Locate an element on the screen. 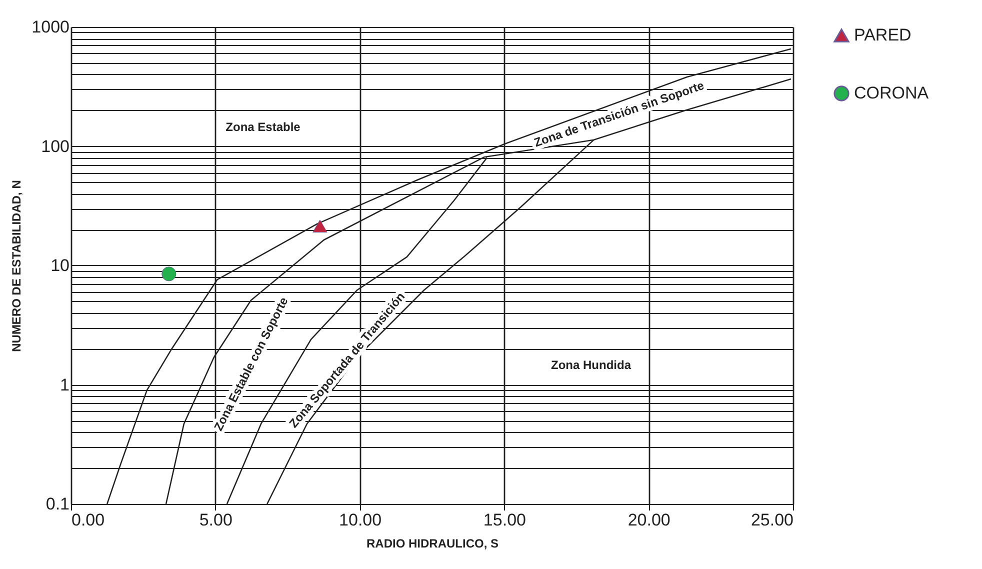 The height and width of the screenshot is (569, 982). y-tick-label: 100 is located at coordinates (55, 146).